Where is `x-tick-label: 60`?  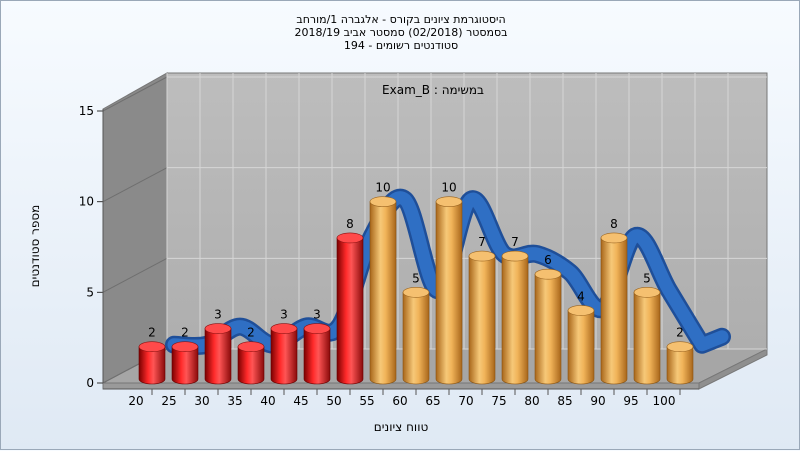 x-tick-label: 60 is located at coordinates (399, 401).